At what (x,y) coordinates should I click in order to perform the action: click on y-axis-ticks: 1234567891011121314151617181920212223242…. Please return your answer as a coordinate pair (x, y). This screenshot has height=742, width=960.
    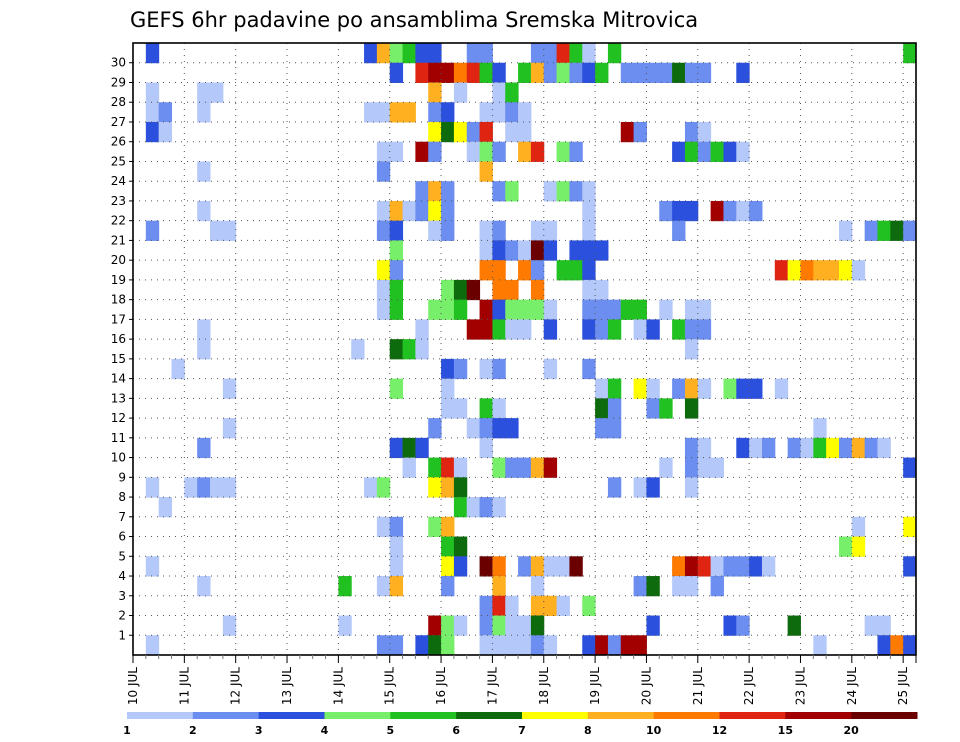
    Looking at the image, I should click on (122, 349).